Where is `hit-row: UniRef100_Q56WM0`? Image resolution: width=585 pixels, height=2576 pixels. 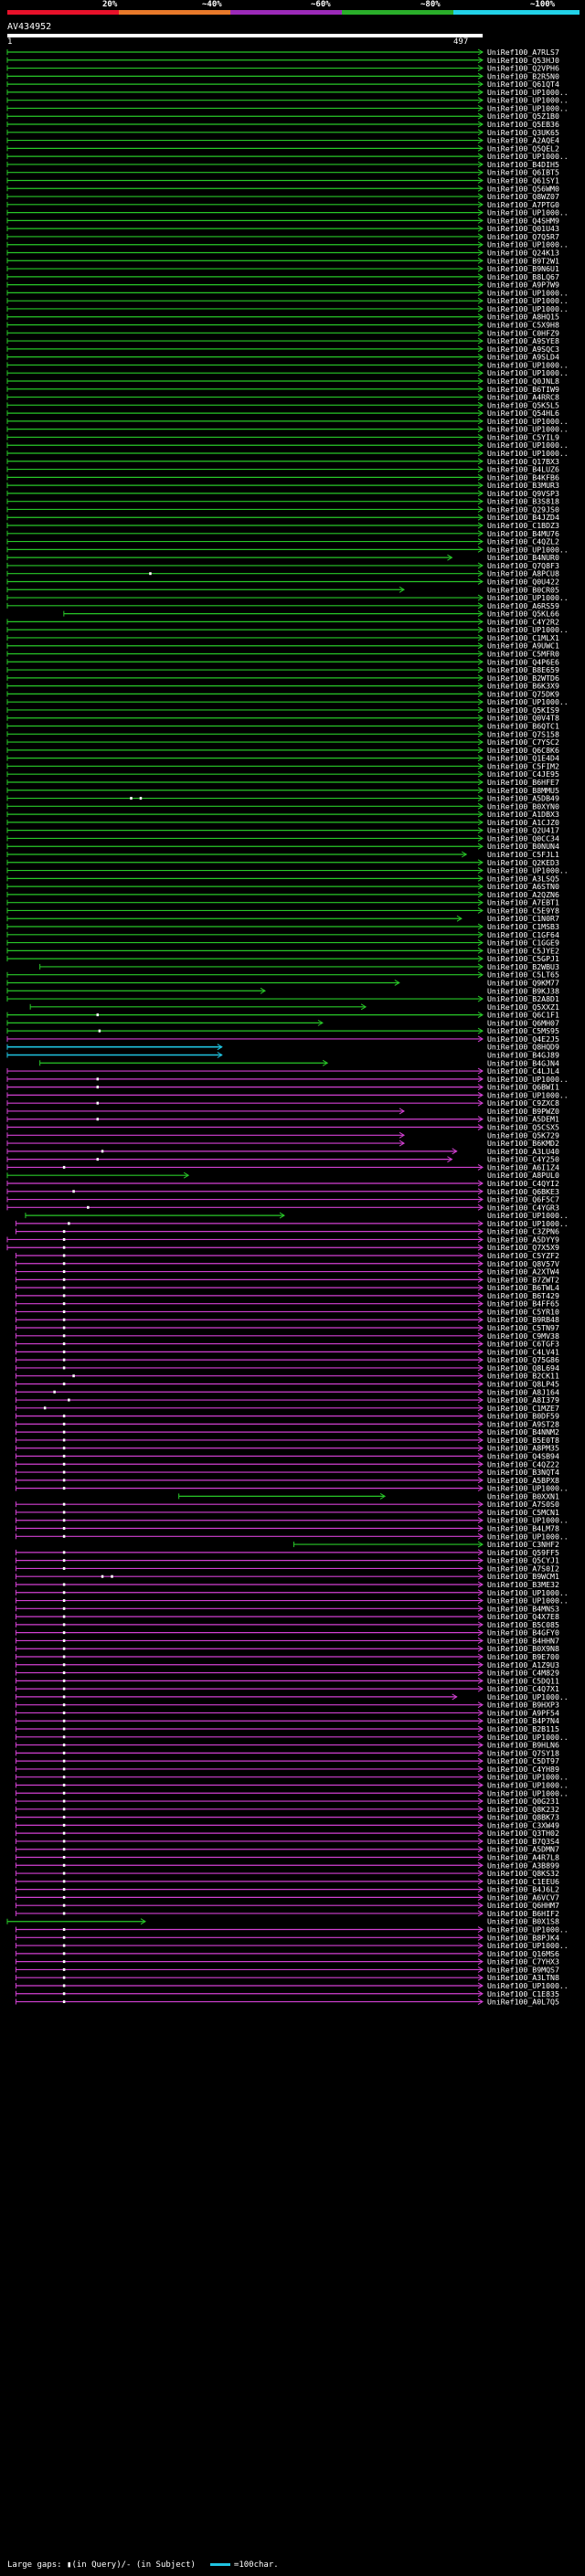 hit-row: UniRef100_Q56WM0 is located at coordinates (283, 188).